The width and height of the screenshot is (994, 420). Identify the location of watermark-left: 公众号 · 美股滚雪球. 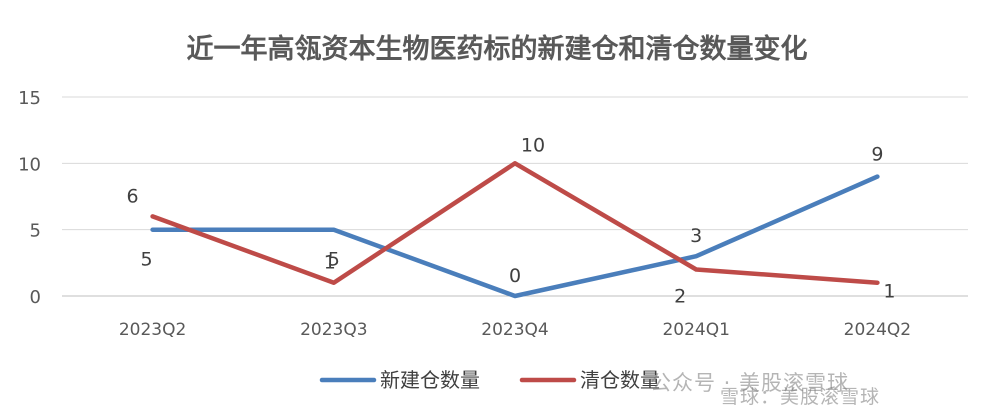
(750, 383).